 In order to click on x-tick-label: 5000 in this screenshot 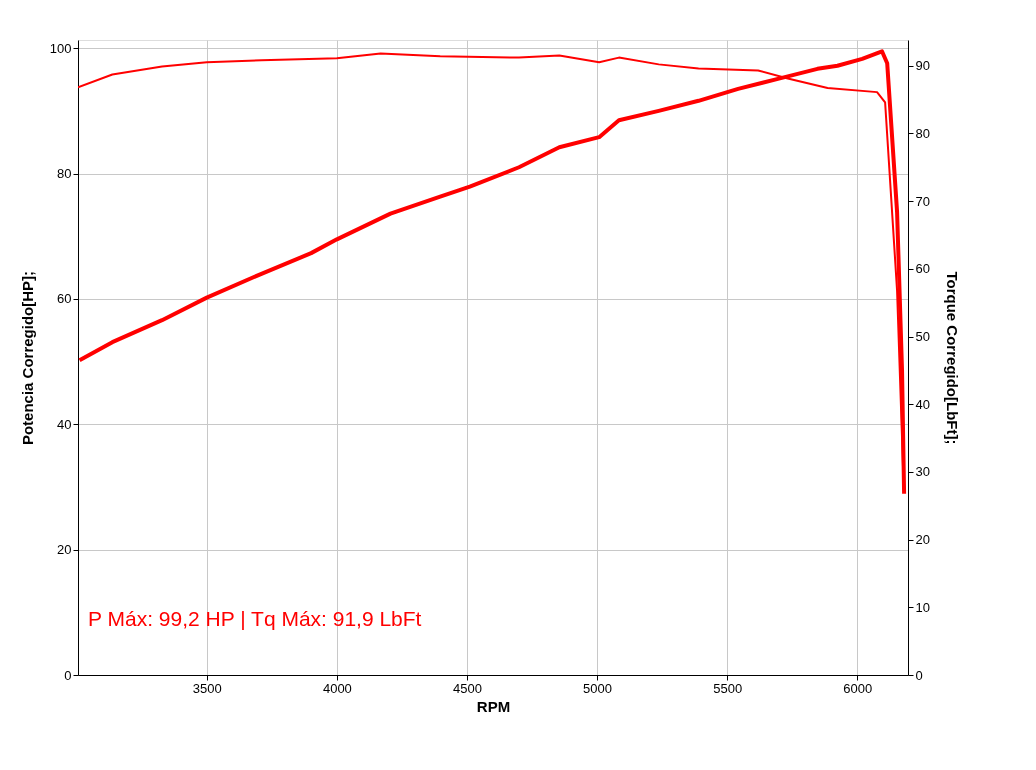, I will do `click(598, 688)`.